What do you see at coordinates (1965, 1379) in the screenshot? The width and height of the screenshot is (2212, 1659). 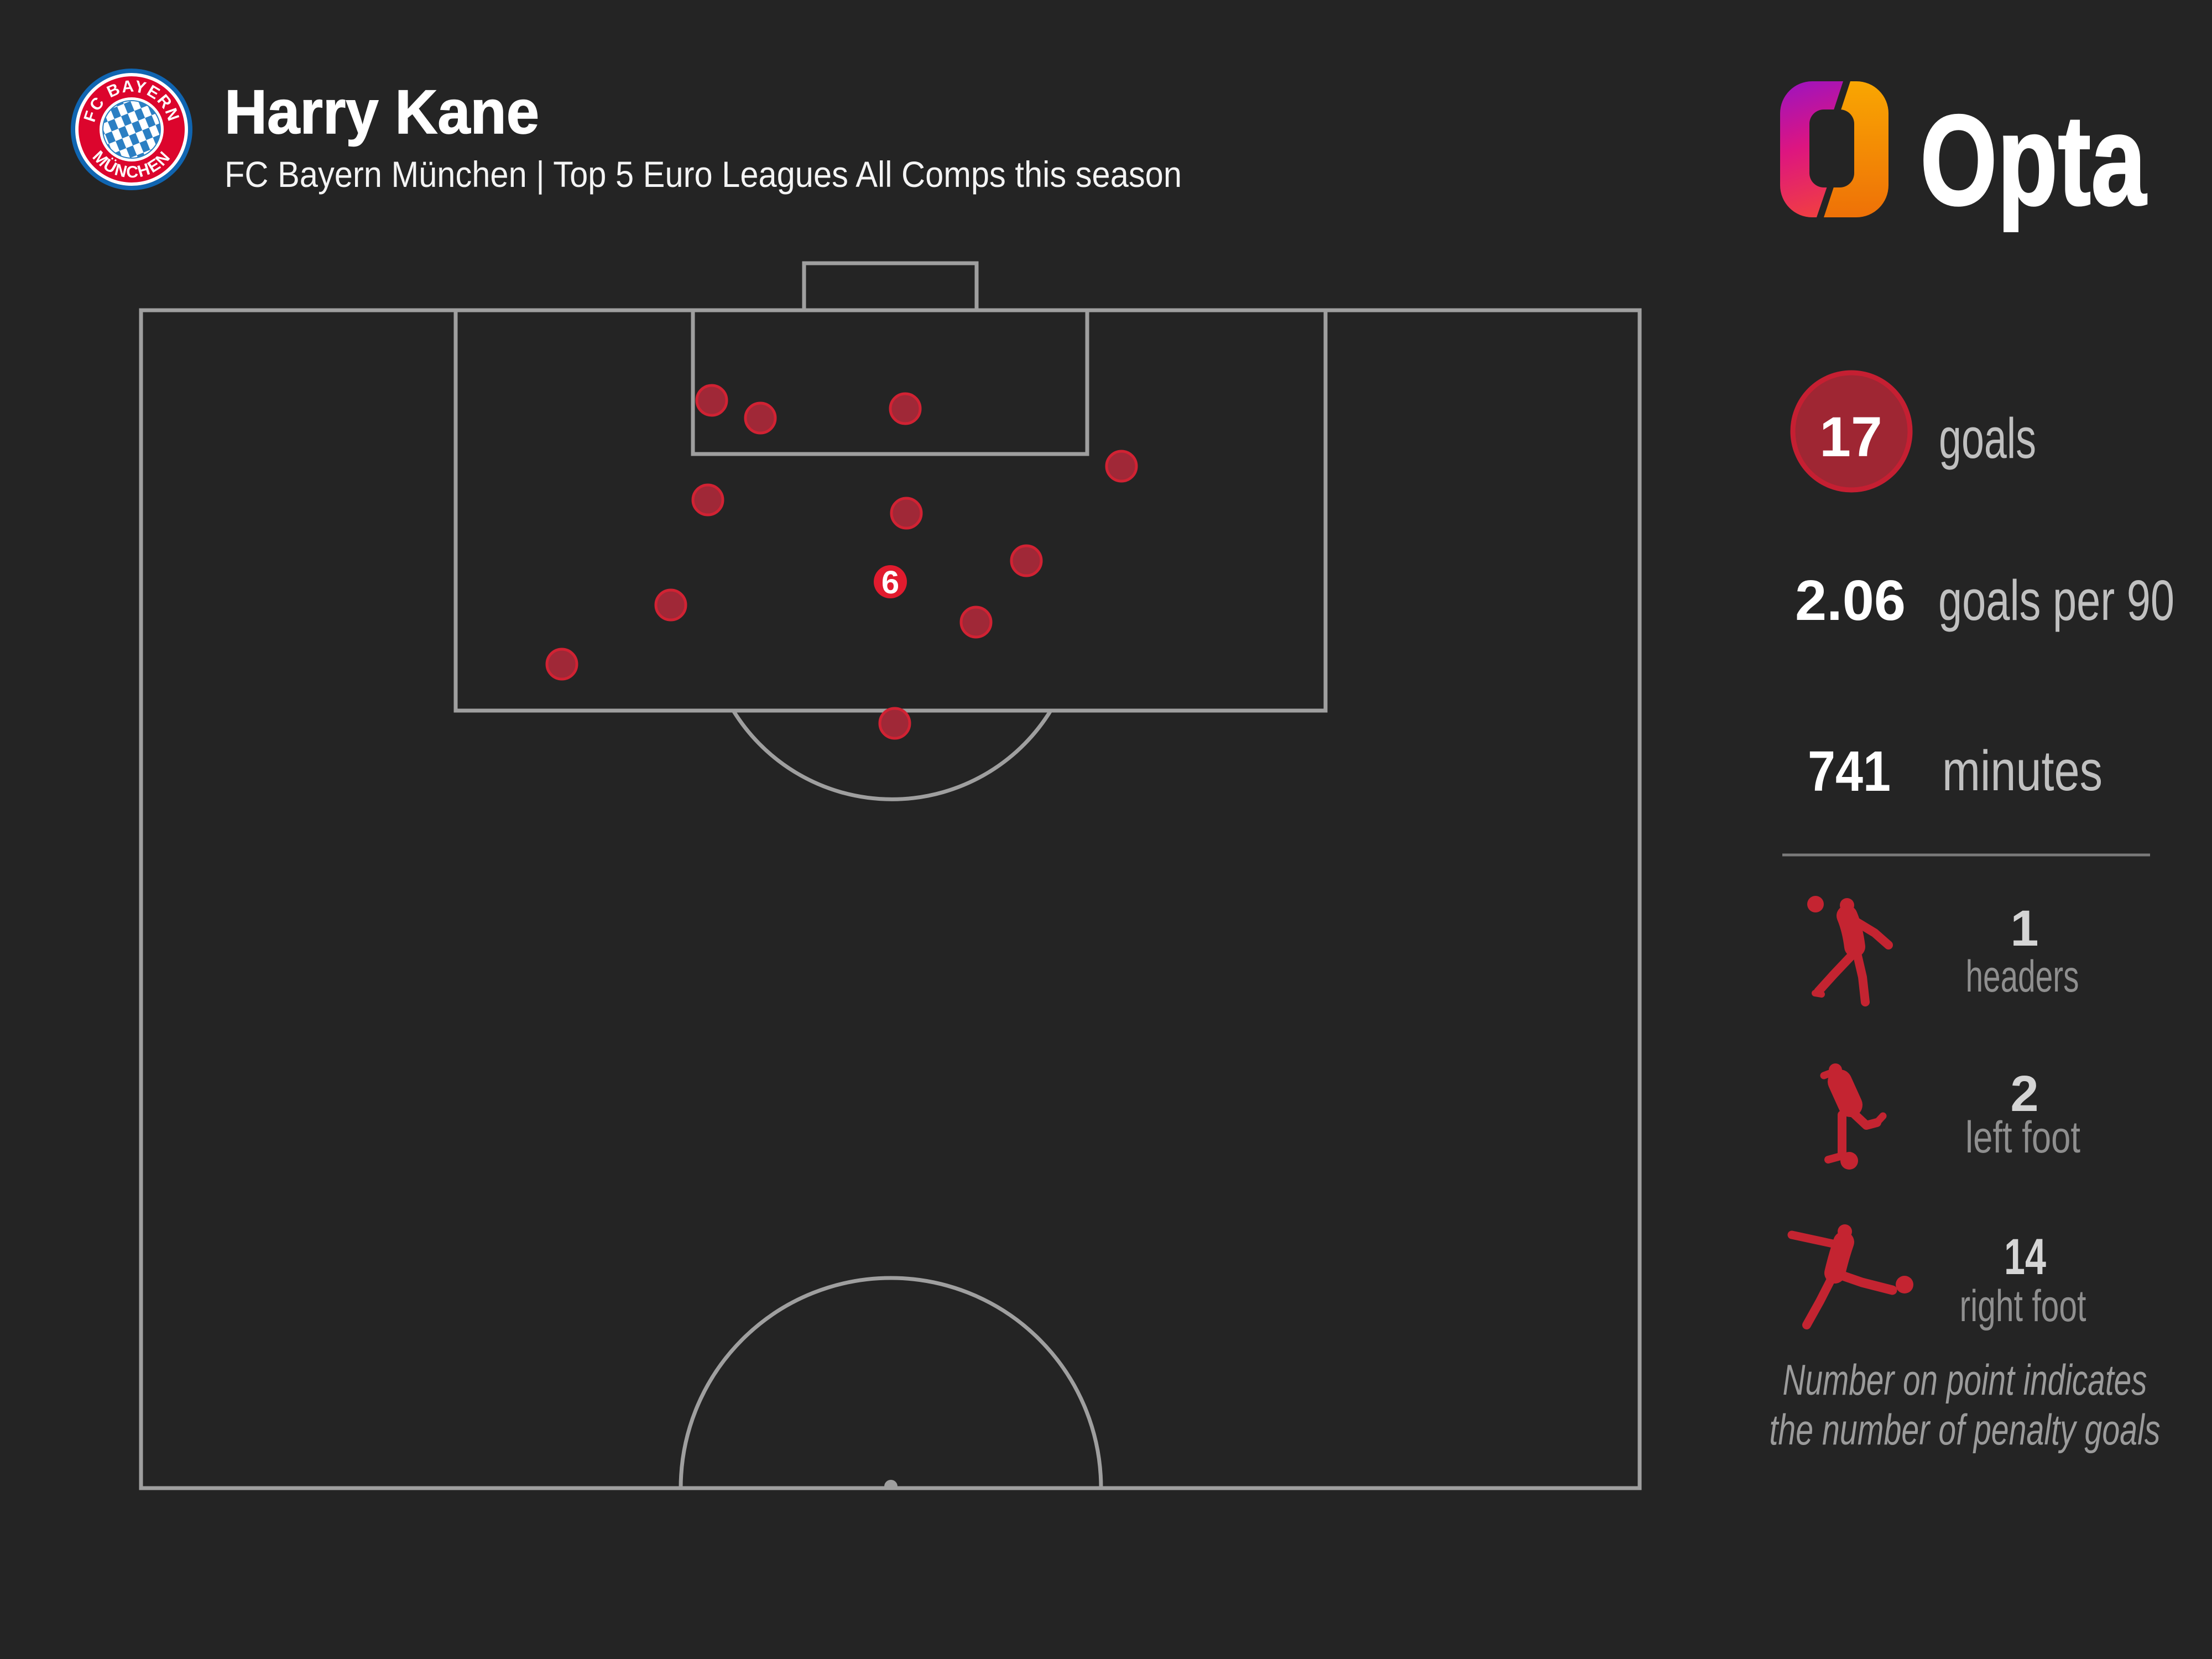 I see `svg-text: Number on point indicates` at bounding box center [1965, 1379].